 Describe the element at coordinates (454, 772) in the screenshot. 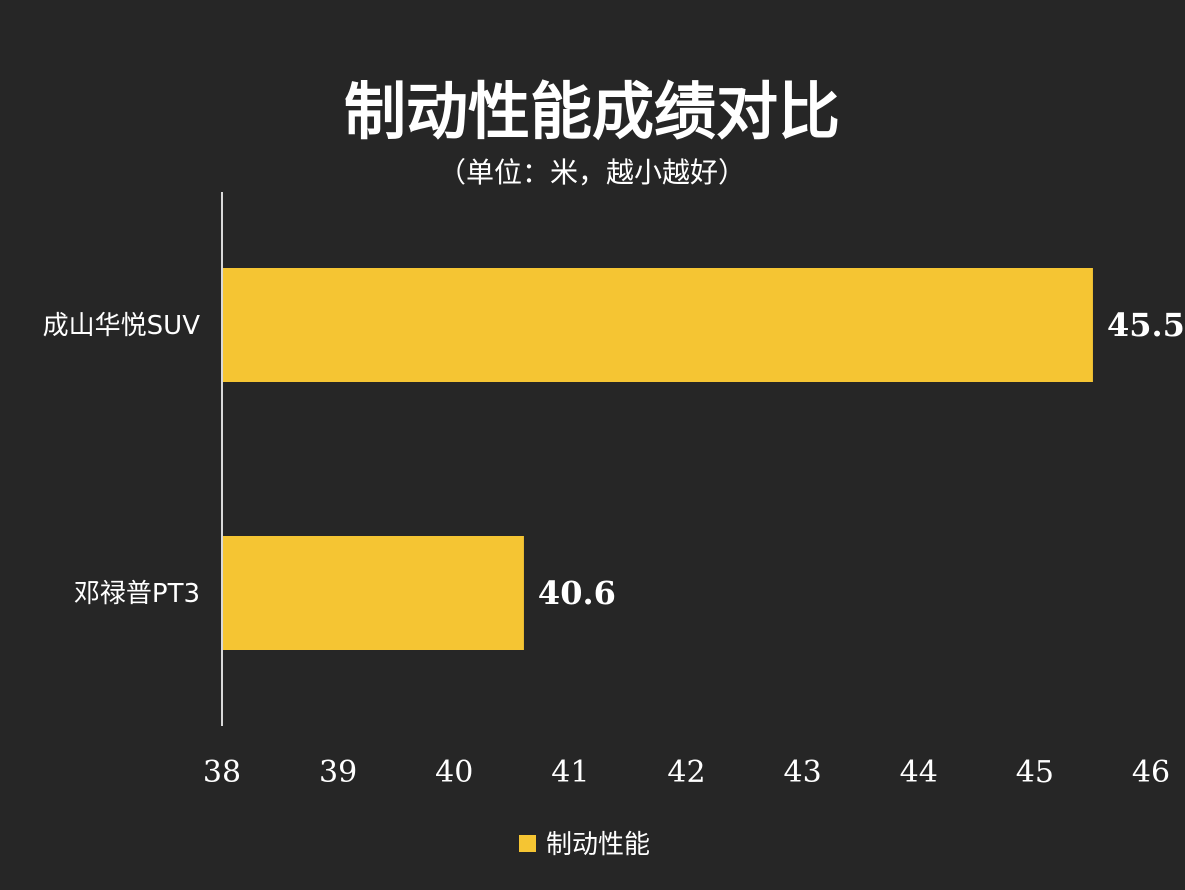

I see `x-tick-label-2: 40` at that location.